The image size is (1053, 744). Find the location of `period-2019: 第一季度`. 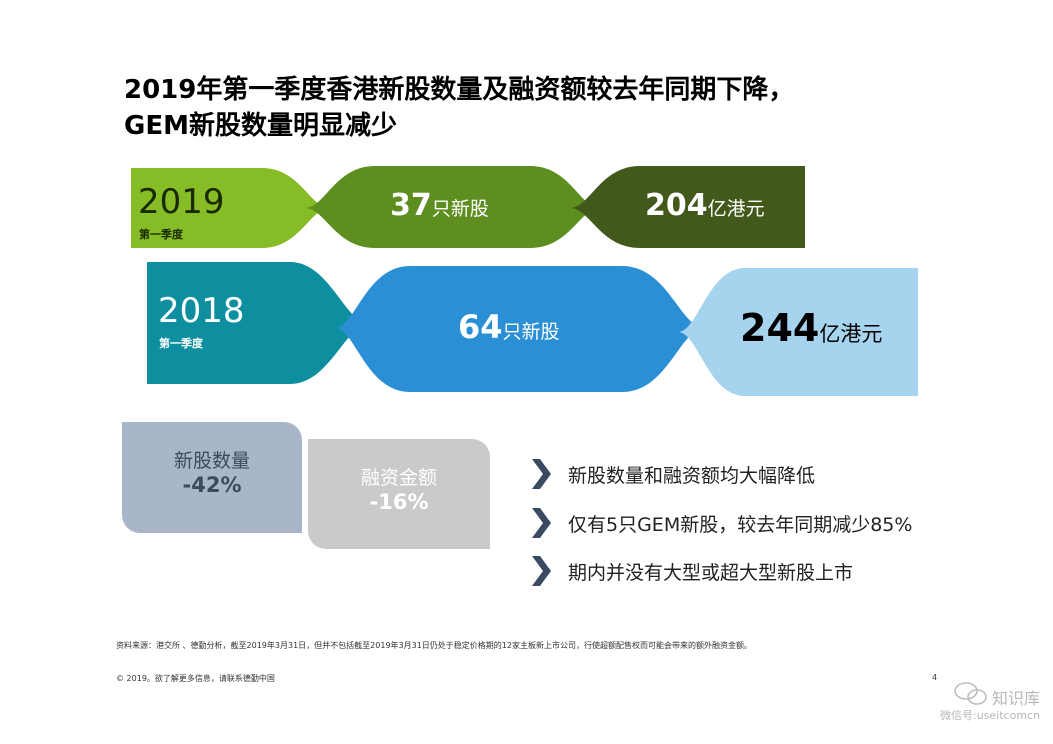

period-2019: 第一季度 is located at coordinates (161, 234).